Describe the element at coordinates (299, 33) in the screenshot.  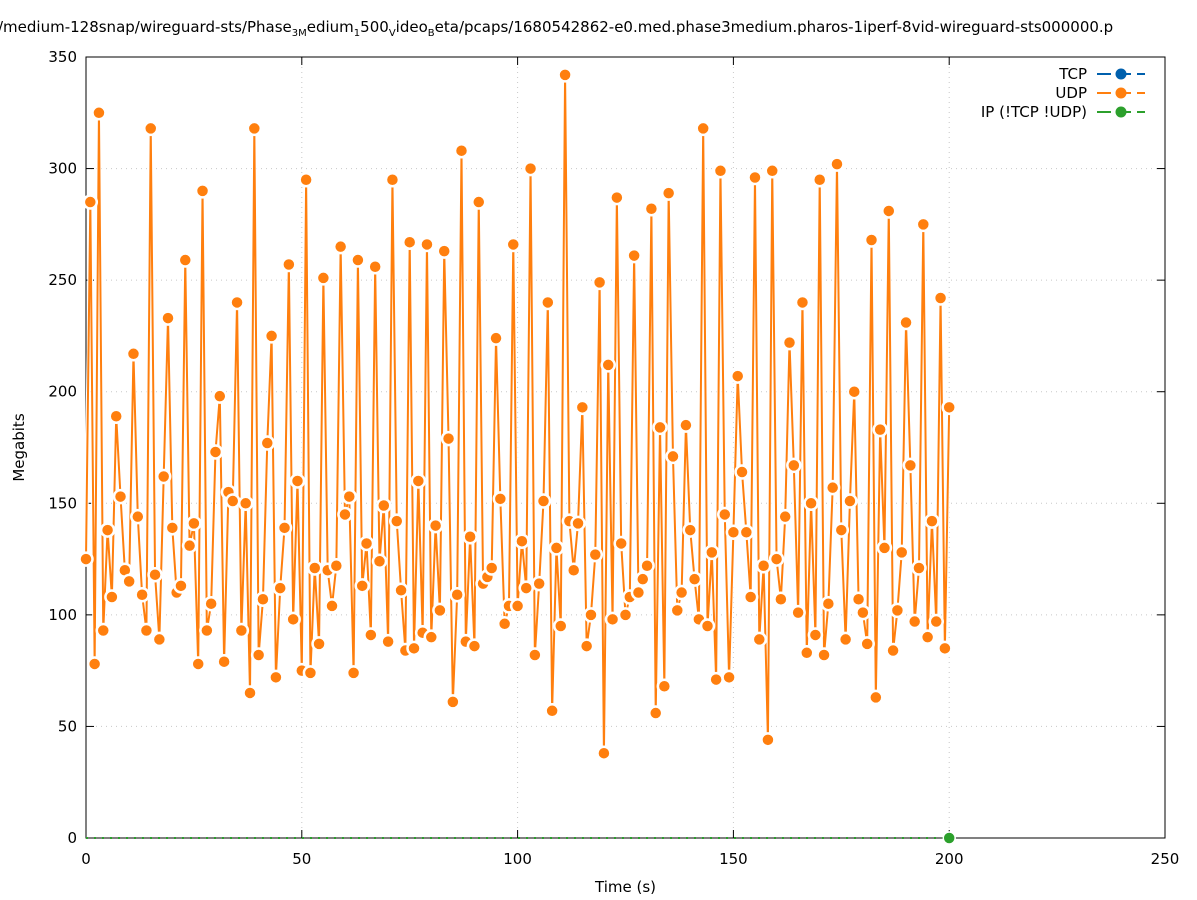
I see `title-part: 3M` at that location.